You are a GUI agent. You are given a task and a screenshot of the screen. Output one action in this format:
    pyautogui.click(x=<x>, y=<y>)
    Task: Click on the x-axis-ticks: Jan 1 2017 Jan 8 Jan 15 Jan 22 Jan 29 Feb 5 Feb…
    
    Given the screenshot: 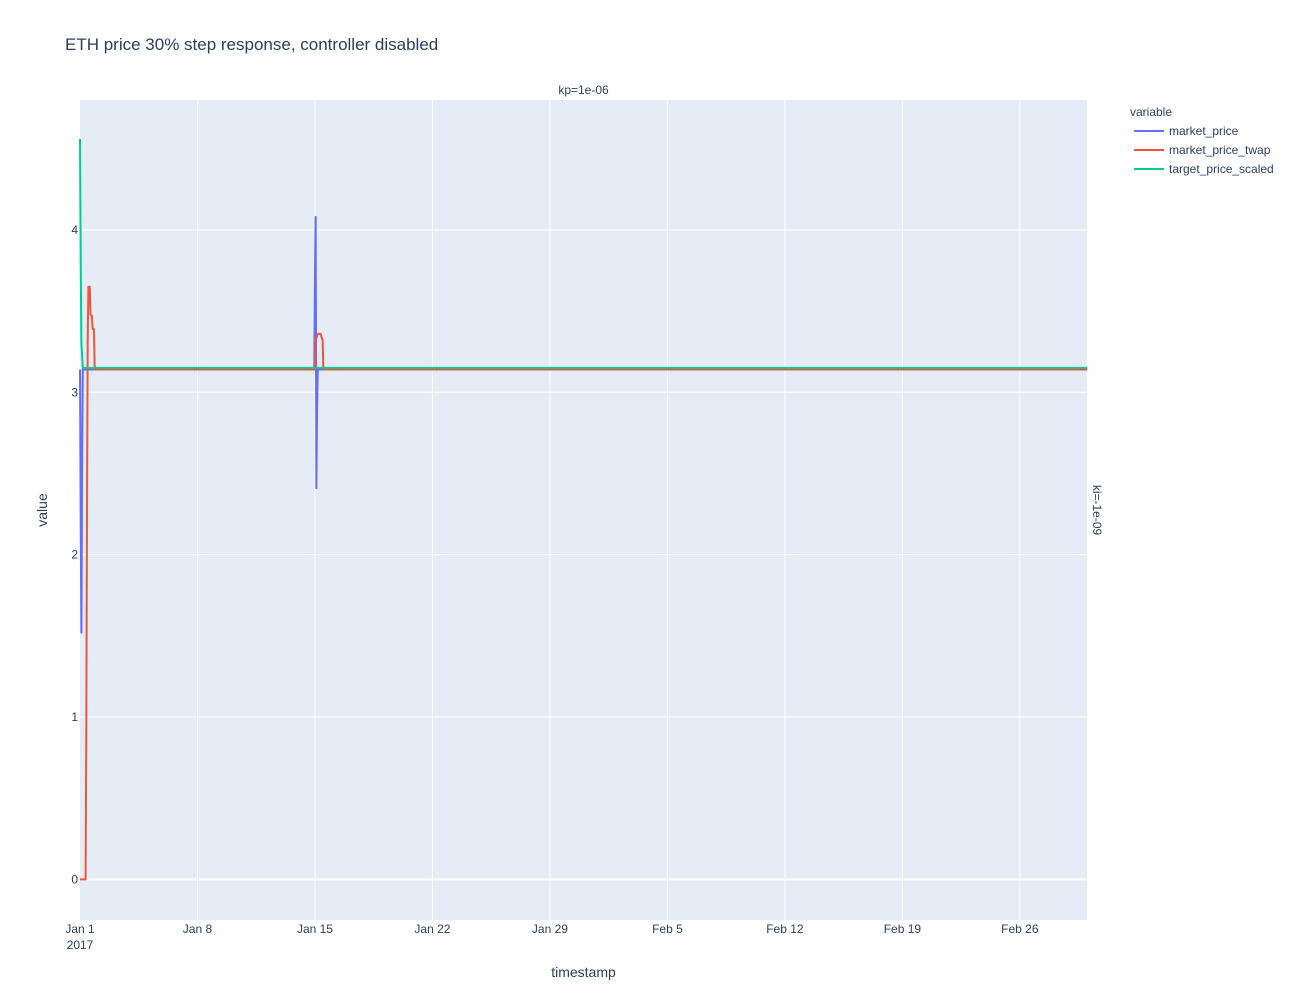 What is the action you would take?
    pyautogui.click(x=552, y=937)
    